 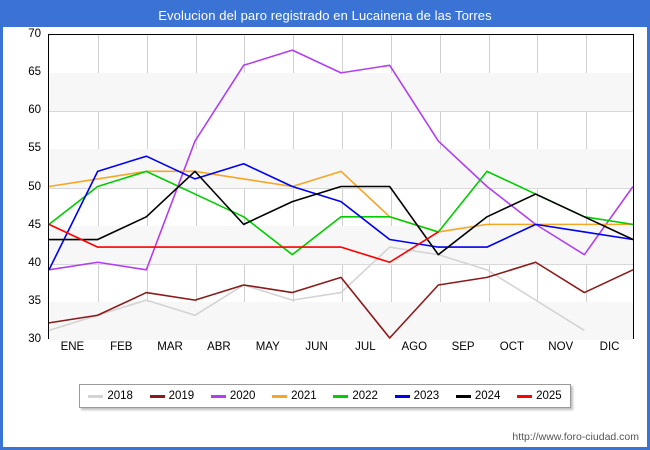 What do you see at coordinates (463, 347) in the screenshot?
I see `x-axis-tick-label: SEP` at bounding box center [463, 347].